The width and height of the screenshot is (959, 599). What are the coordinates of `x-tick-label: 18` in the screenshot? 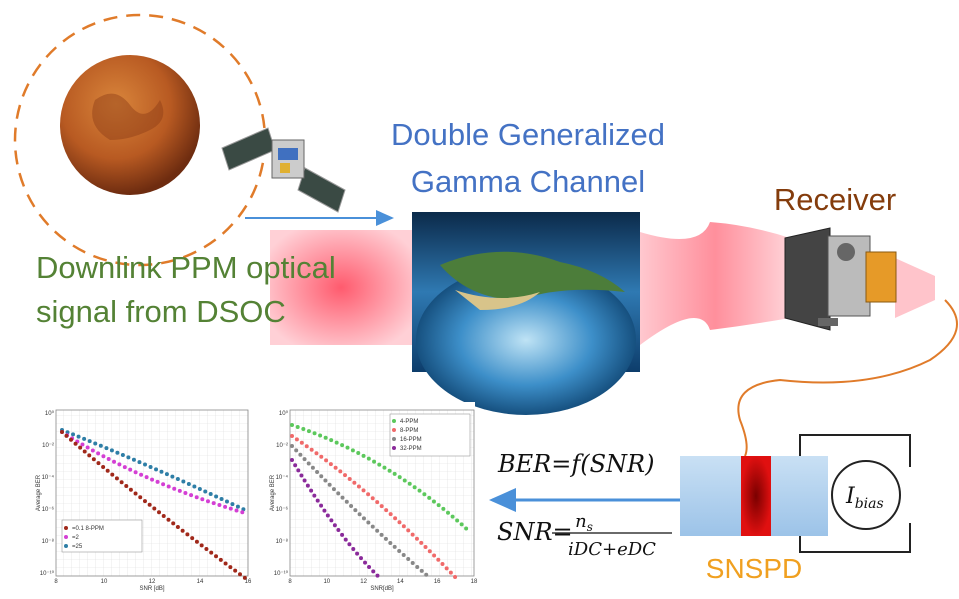 It's located at (474, 582).